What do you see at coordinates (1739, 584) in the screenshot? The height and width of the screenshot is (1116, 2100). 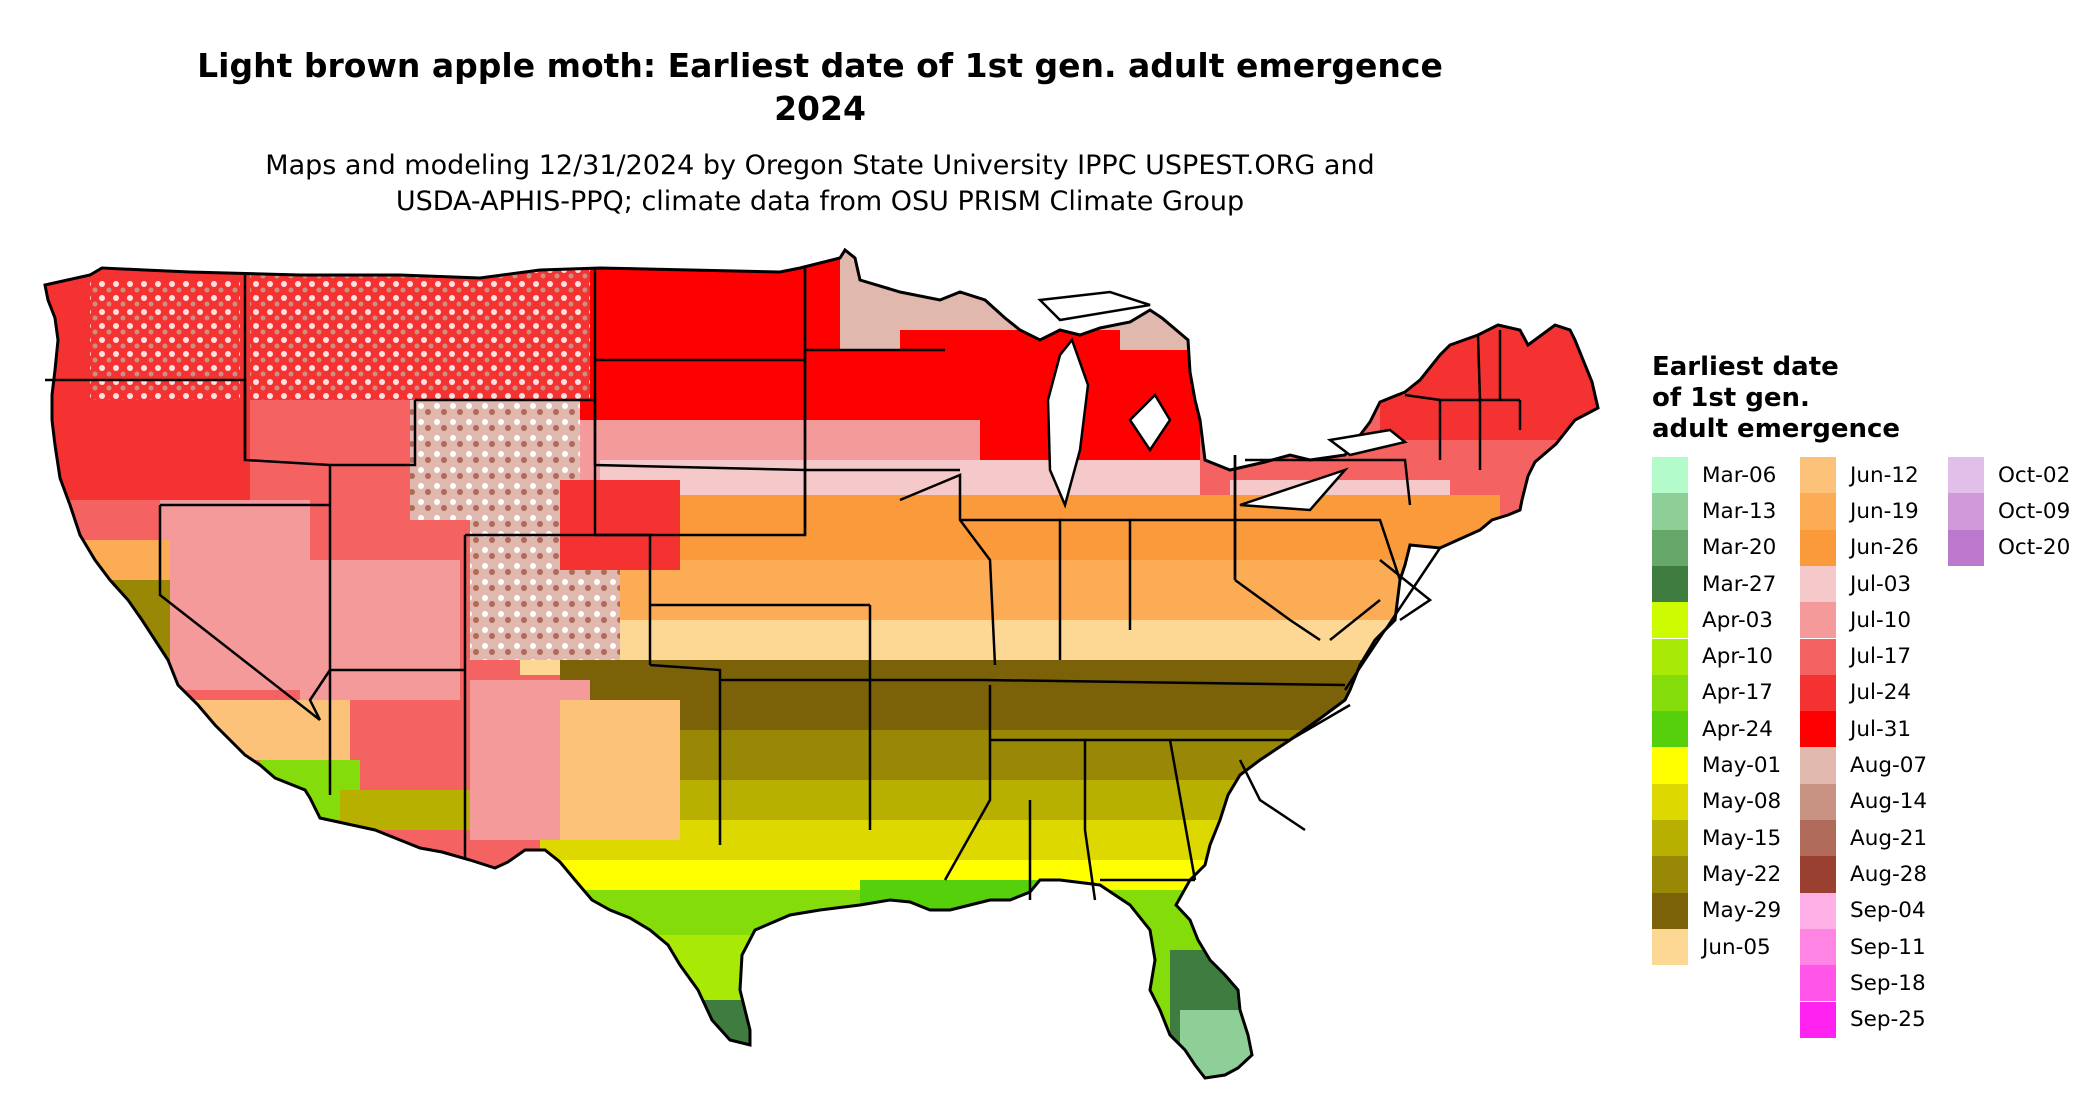 I see `legend-label: Mar-27` at bounding box center [1739, 584].